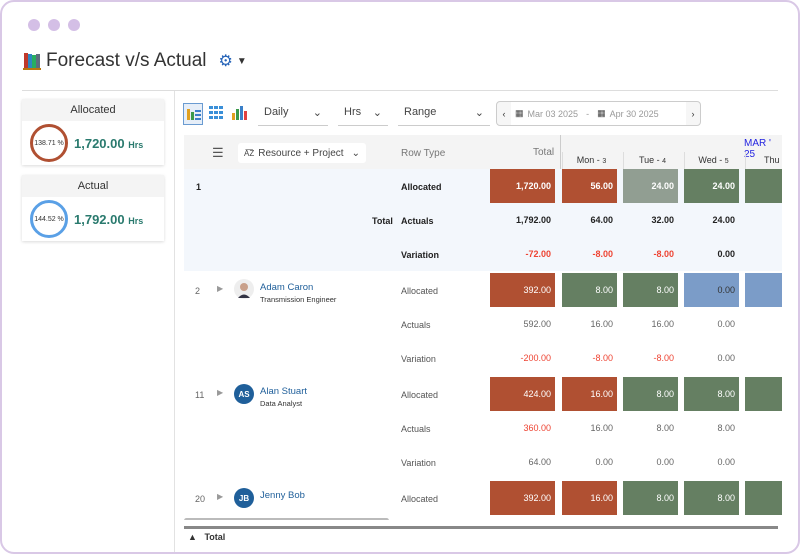  I want to click on grid-view-icon, so click(216, 114).